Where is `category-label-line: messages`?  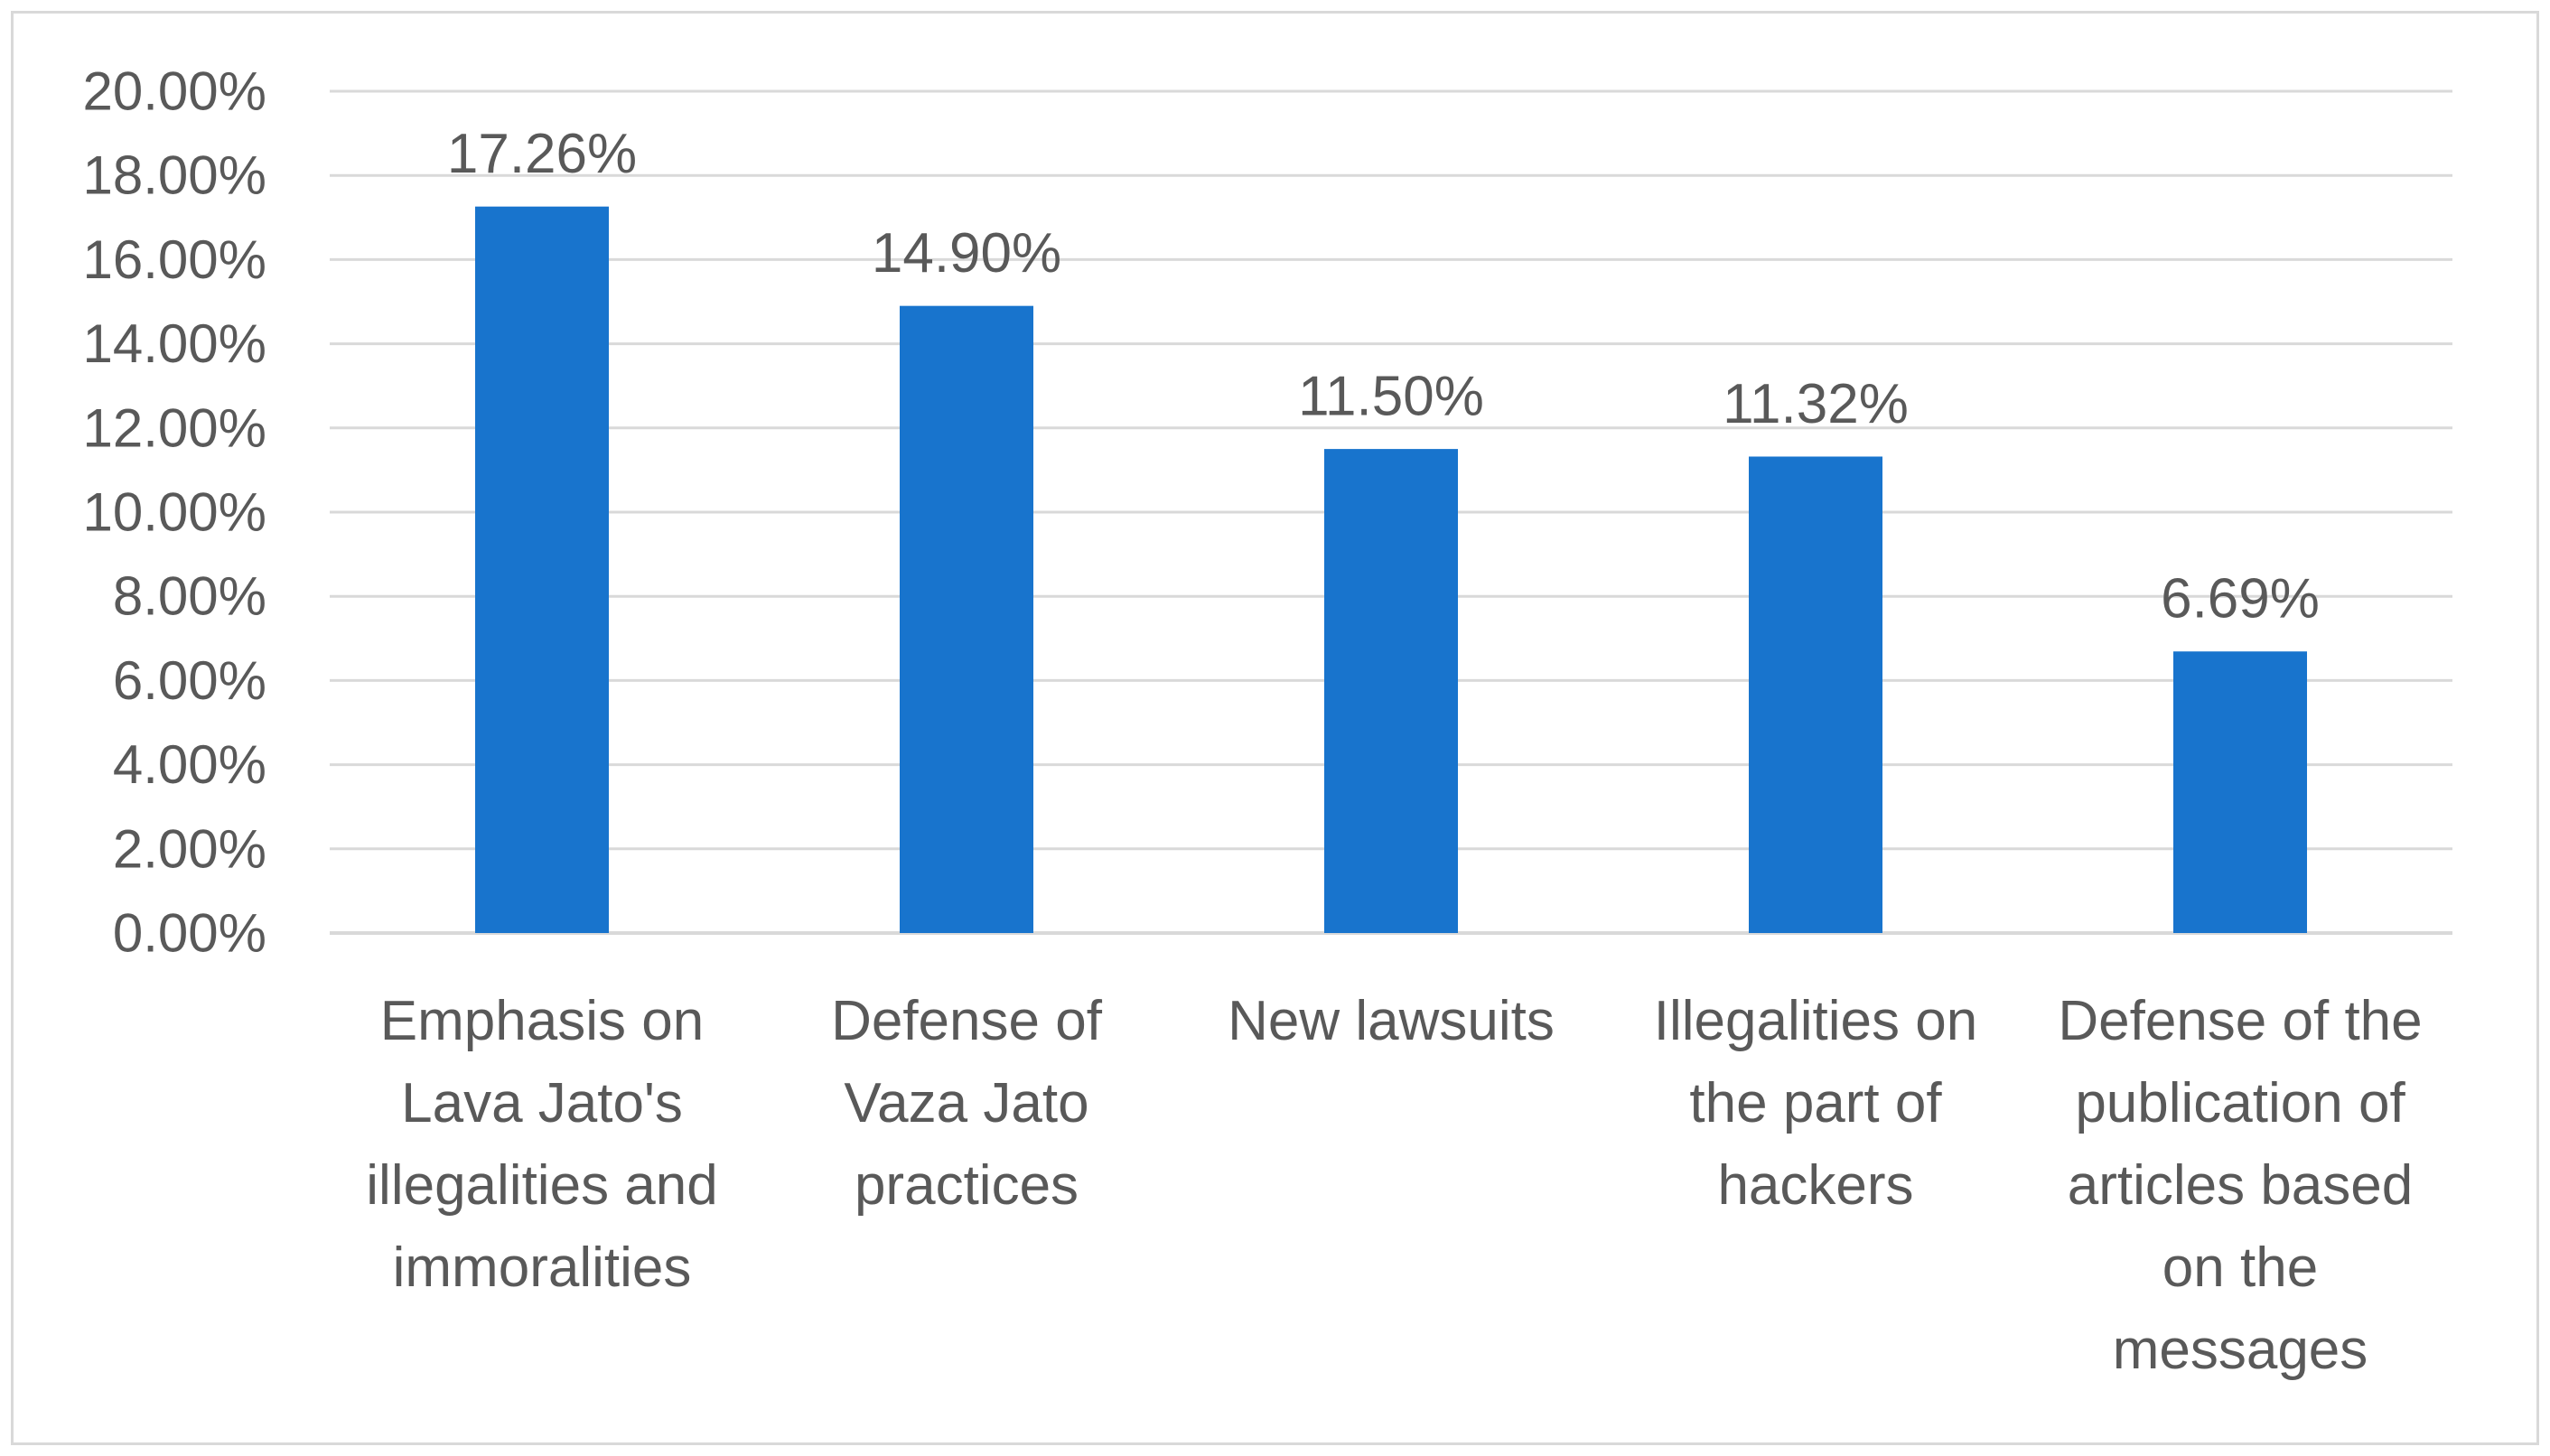
category-label-line: messages is located at coordinates (2241, 1350).